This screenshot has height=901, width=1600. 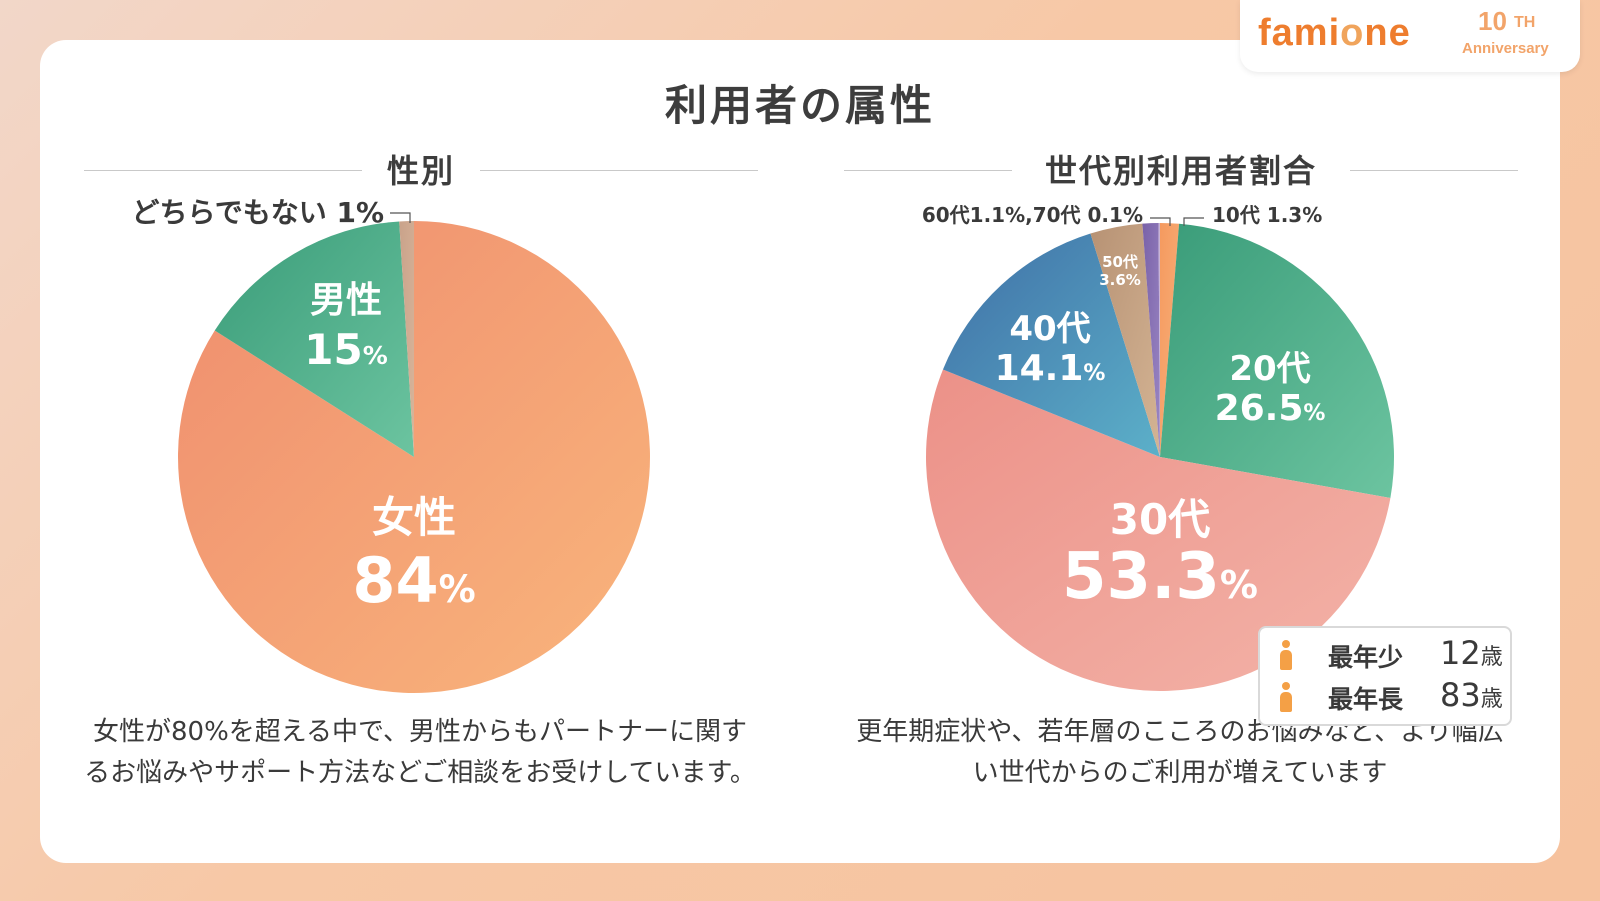 I want to click on gender-title-rule-right, so click(x=619, y=170).